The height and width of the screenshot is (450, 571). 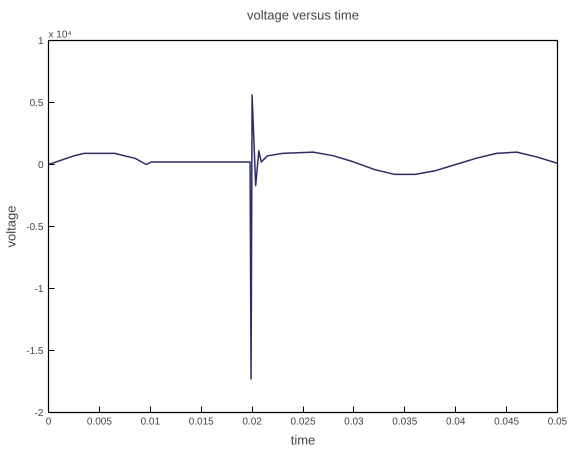 What do you see at coordinates (10, 227) in the screenshot?
I see `y-axis-title: voltage` at bounding box center [10, 227].